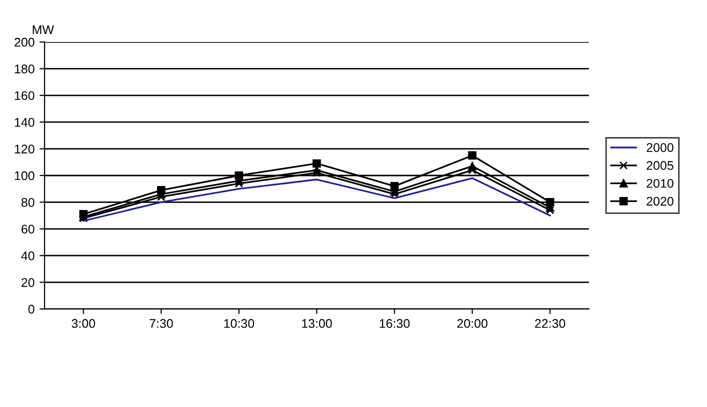 This screenshot has width=707, height=407. Describe the element at coordinates (395, 323) in the screenshot. I see `x-tick-label: 16:30` at that location.